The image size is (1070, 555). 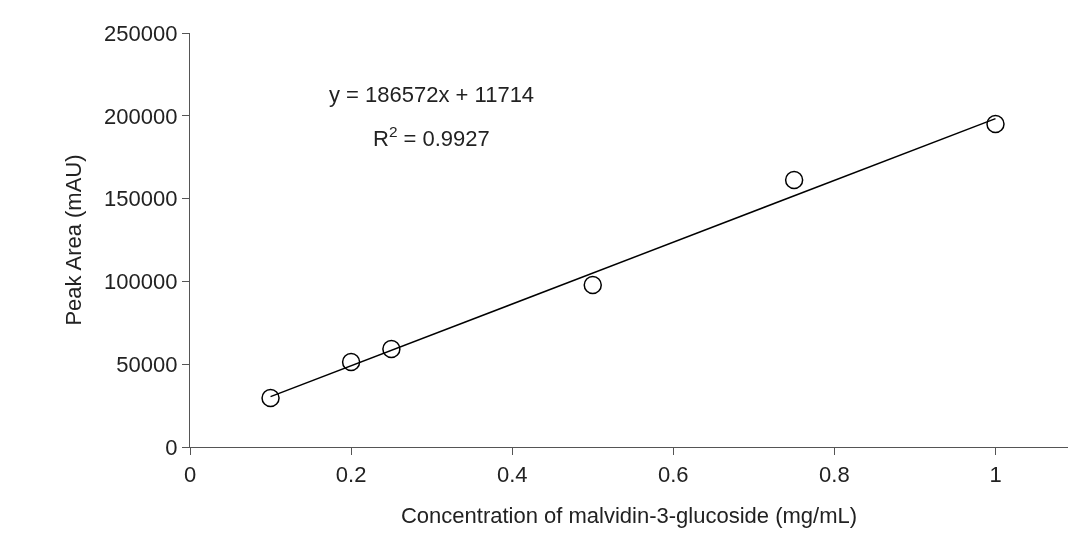 What do you see at coordinates (629, 516) in the screenshot?
I see `x-axis-title: Concentration of malvidin-3-glucoside (mg/mL)` at bounding box center [629, 516].